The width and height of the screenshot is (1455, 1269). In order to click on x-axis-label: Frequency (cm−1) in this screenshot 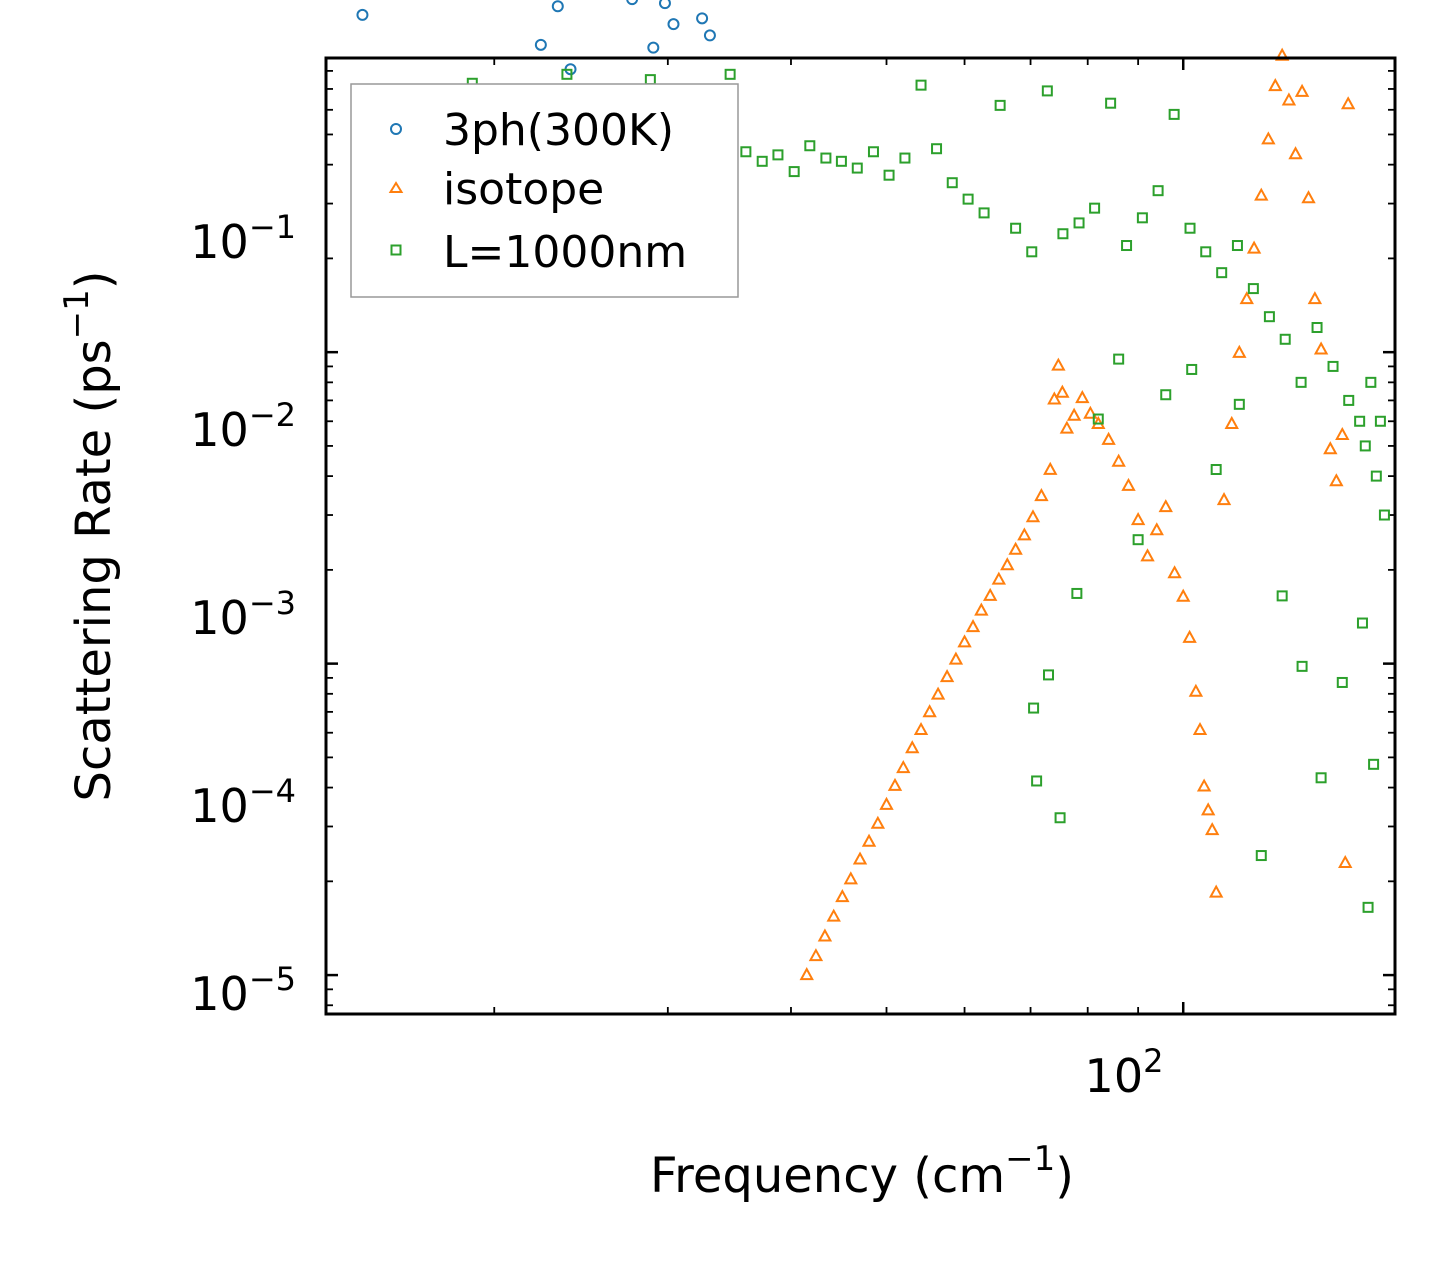, I will do `click(862, 1171)`.